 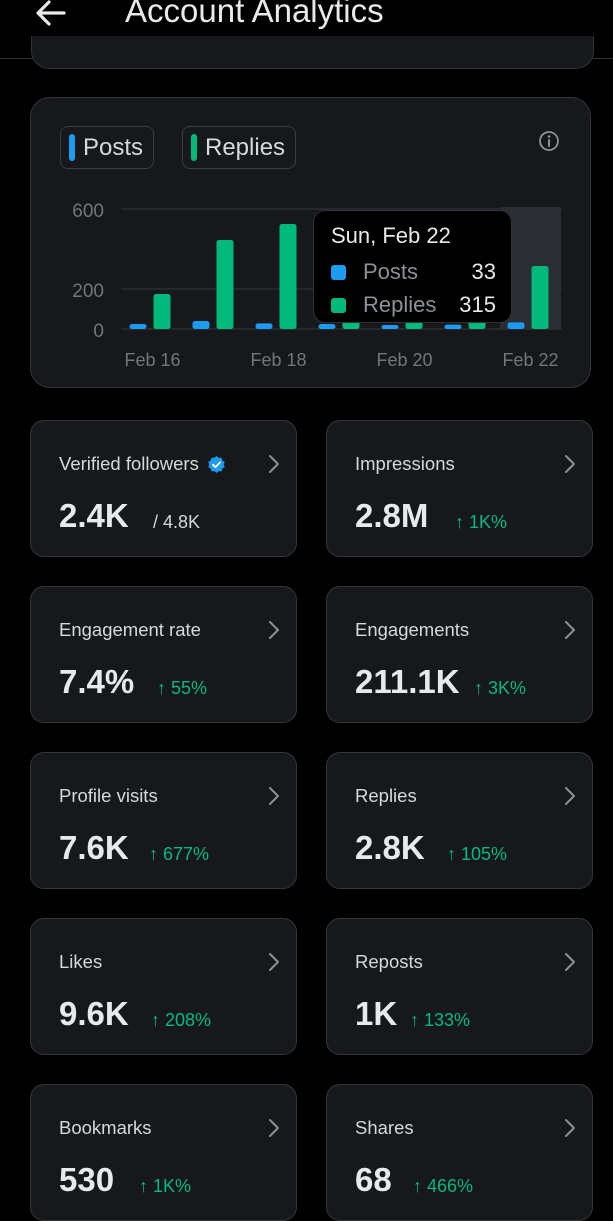 I want to click on legend-replies-toggle: Replies, so click(x=239, y=147).